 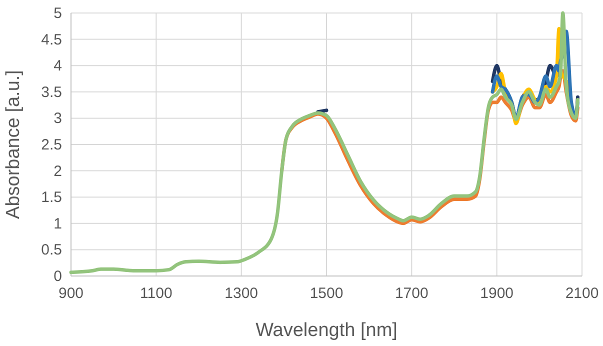 I want to click on x-tick-label: 1700, so click(x=411, y=293).